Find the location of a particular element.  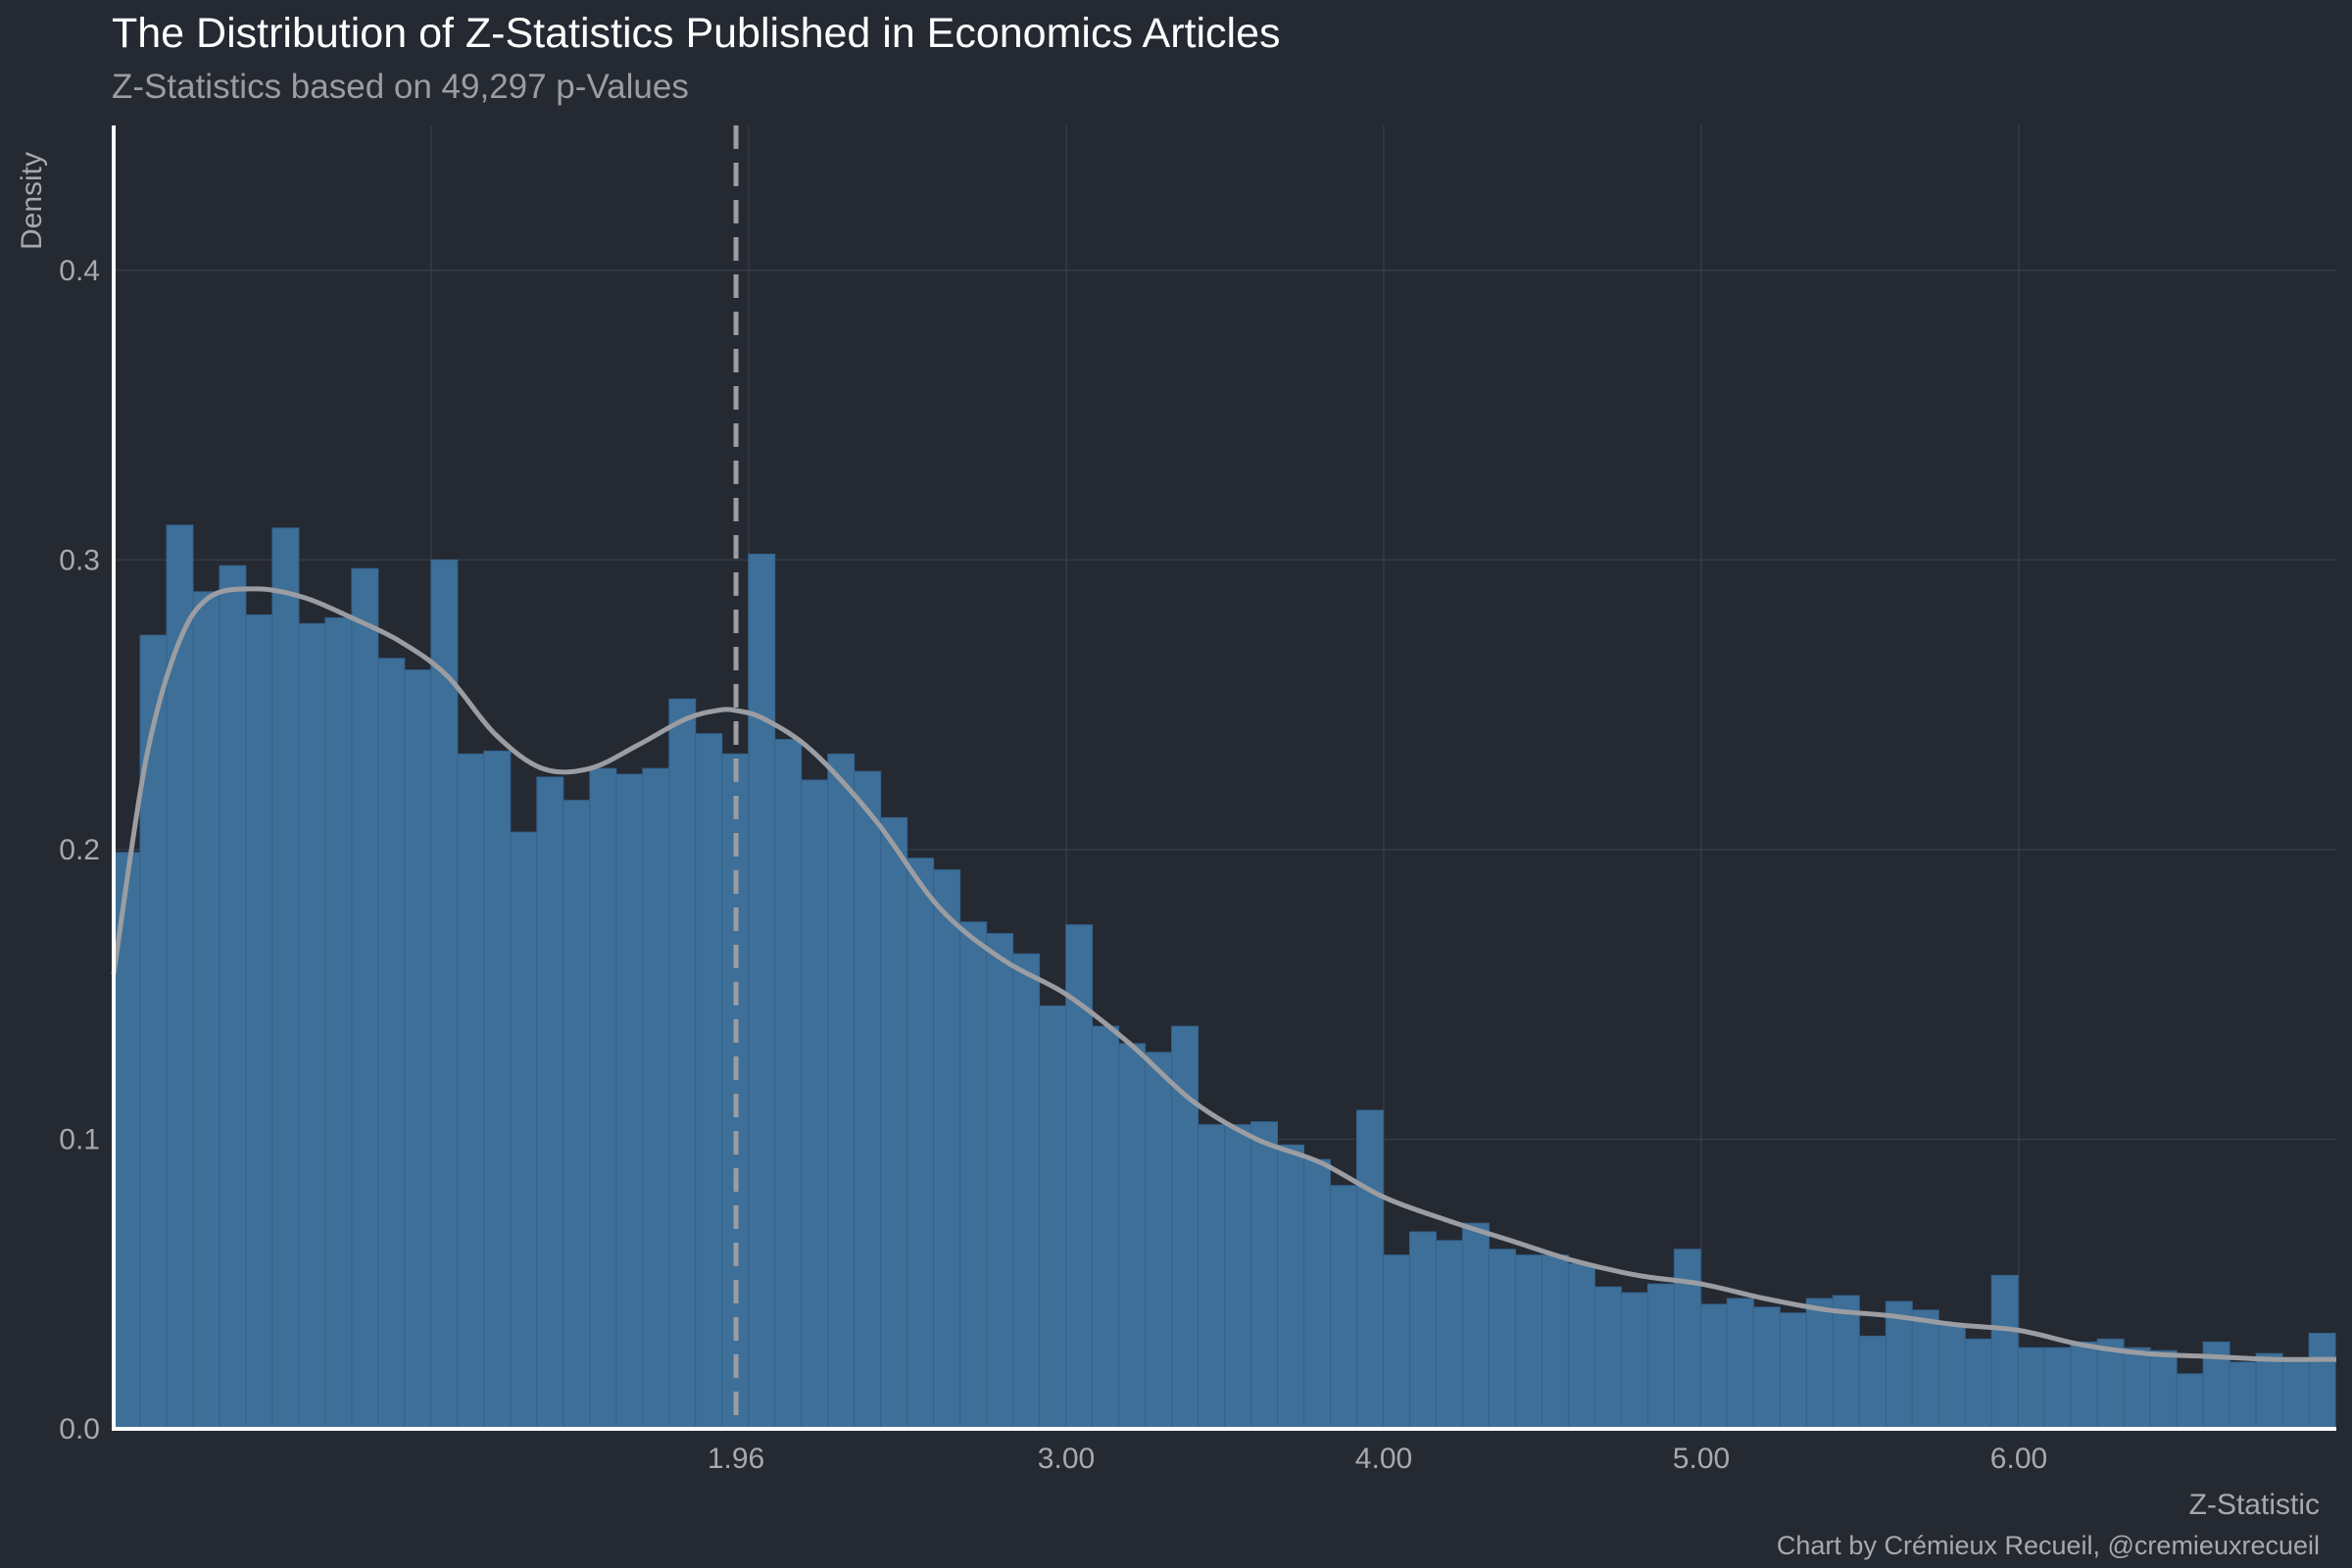

x-tick-labels: 1.96 3.00 4.00 5.00 6.00 is located at coordinates (1377, 1459).